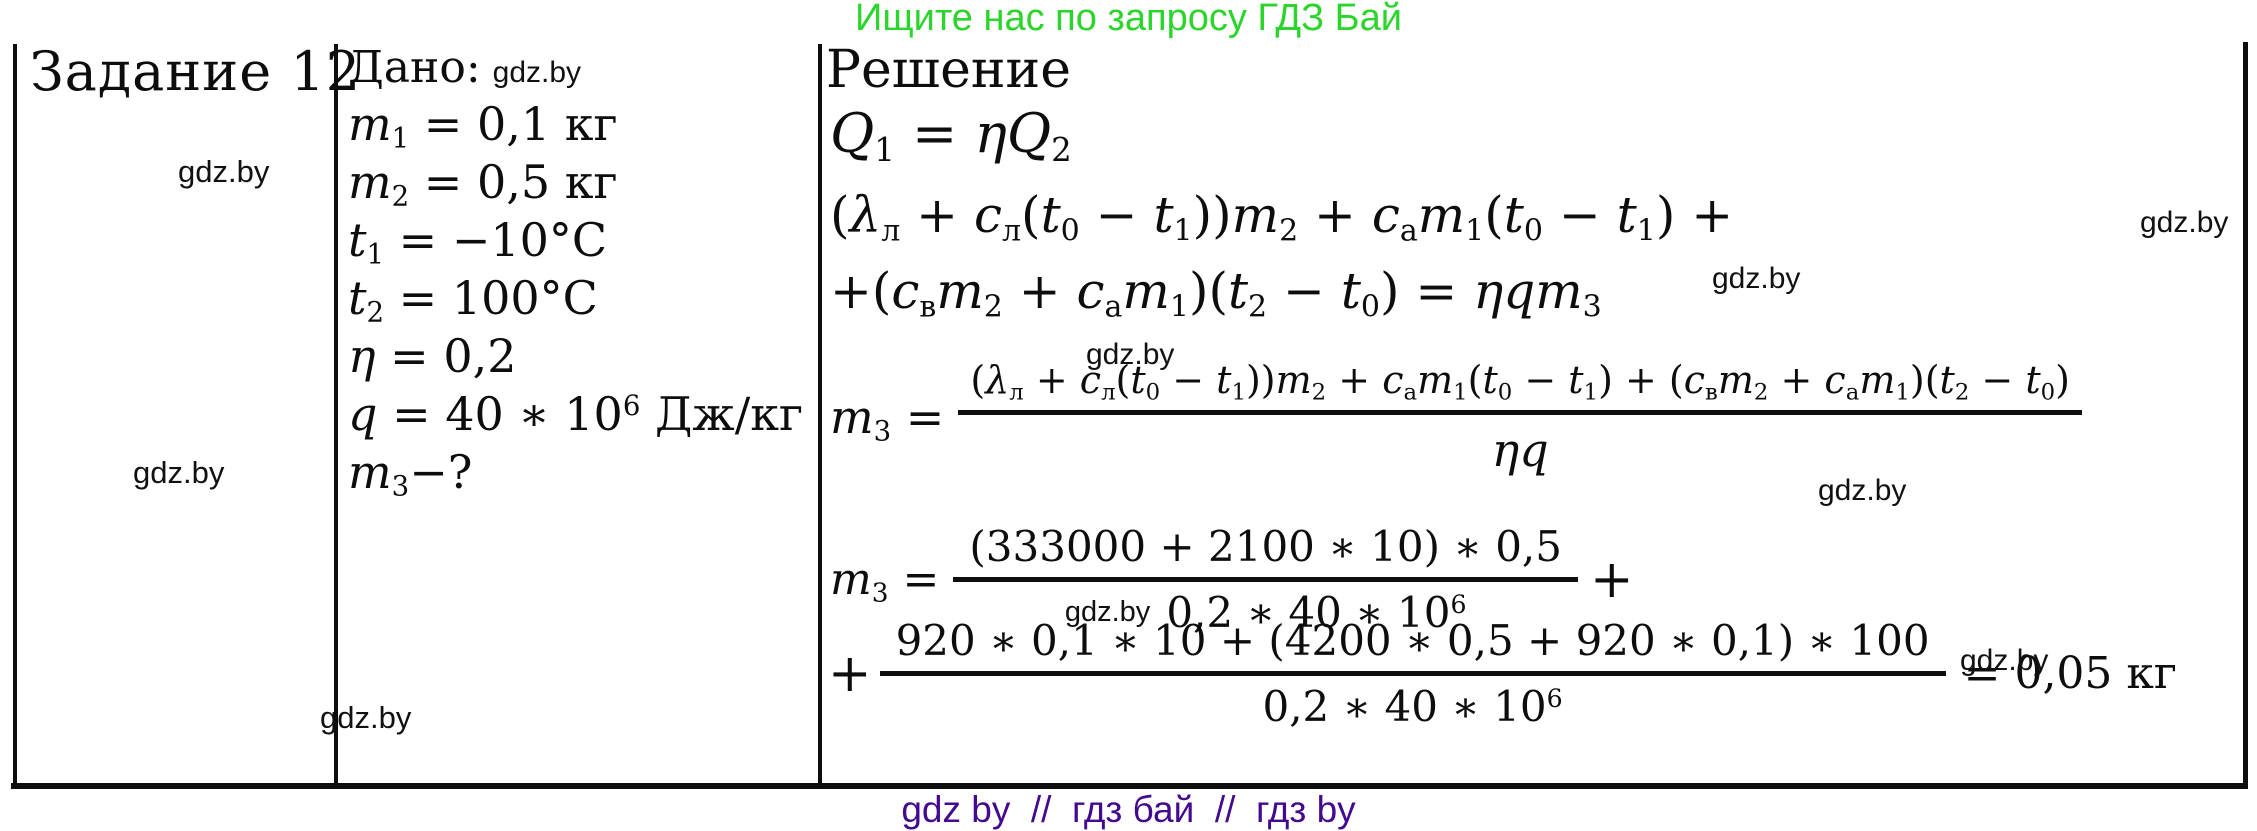  What do you see at coordinates (1316, 612) in the screenshot?
I see `fraction-numeric-1-denominator-value: 0,2 ∗ 40 ∗ 106` at bounding box center [1316, 612].